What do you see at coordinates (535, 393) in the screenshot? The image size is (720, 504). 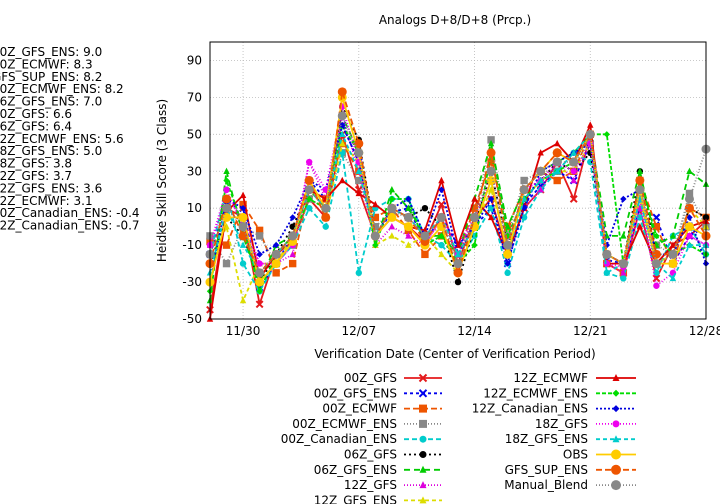 I see `legend-label: 12Z_ECMWF_ENS` at bounding box center [535, 393].